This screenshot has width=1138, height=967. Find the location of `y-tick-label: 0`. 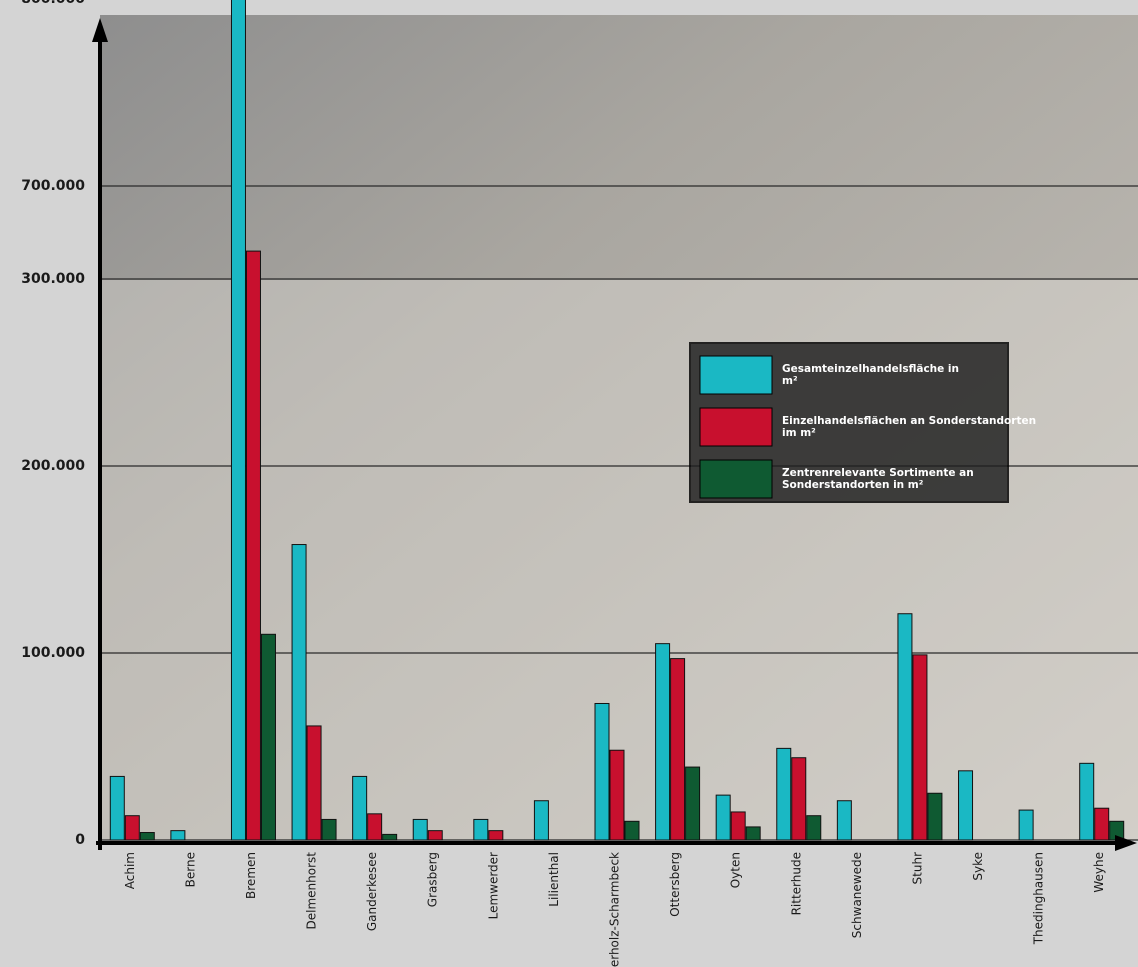

y-tick-label: 0 is located at coordinates (80, 840).